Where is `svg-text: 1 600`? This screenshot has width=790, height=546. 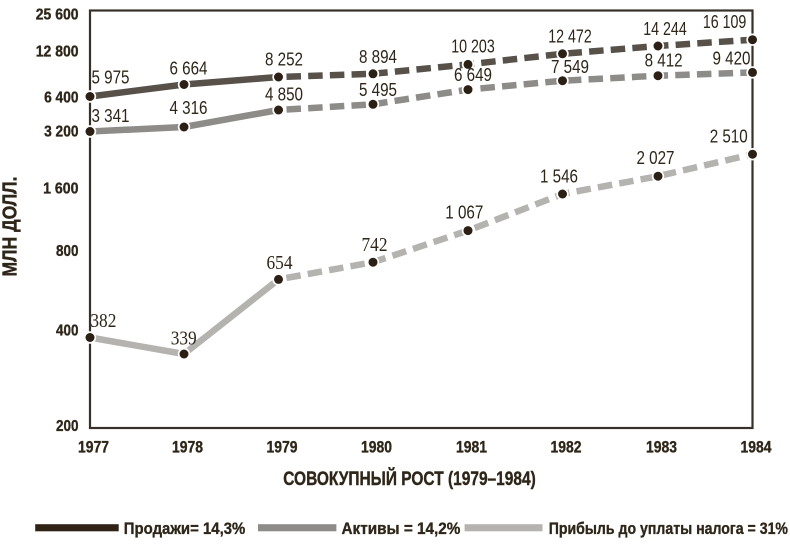 svg-text: 1 600 is located at coordinates (60, 189).